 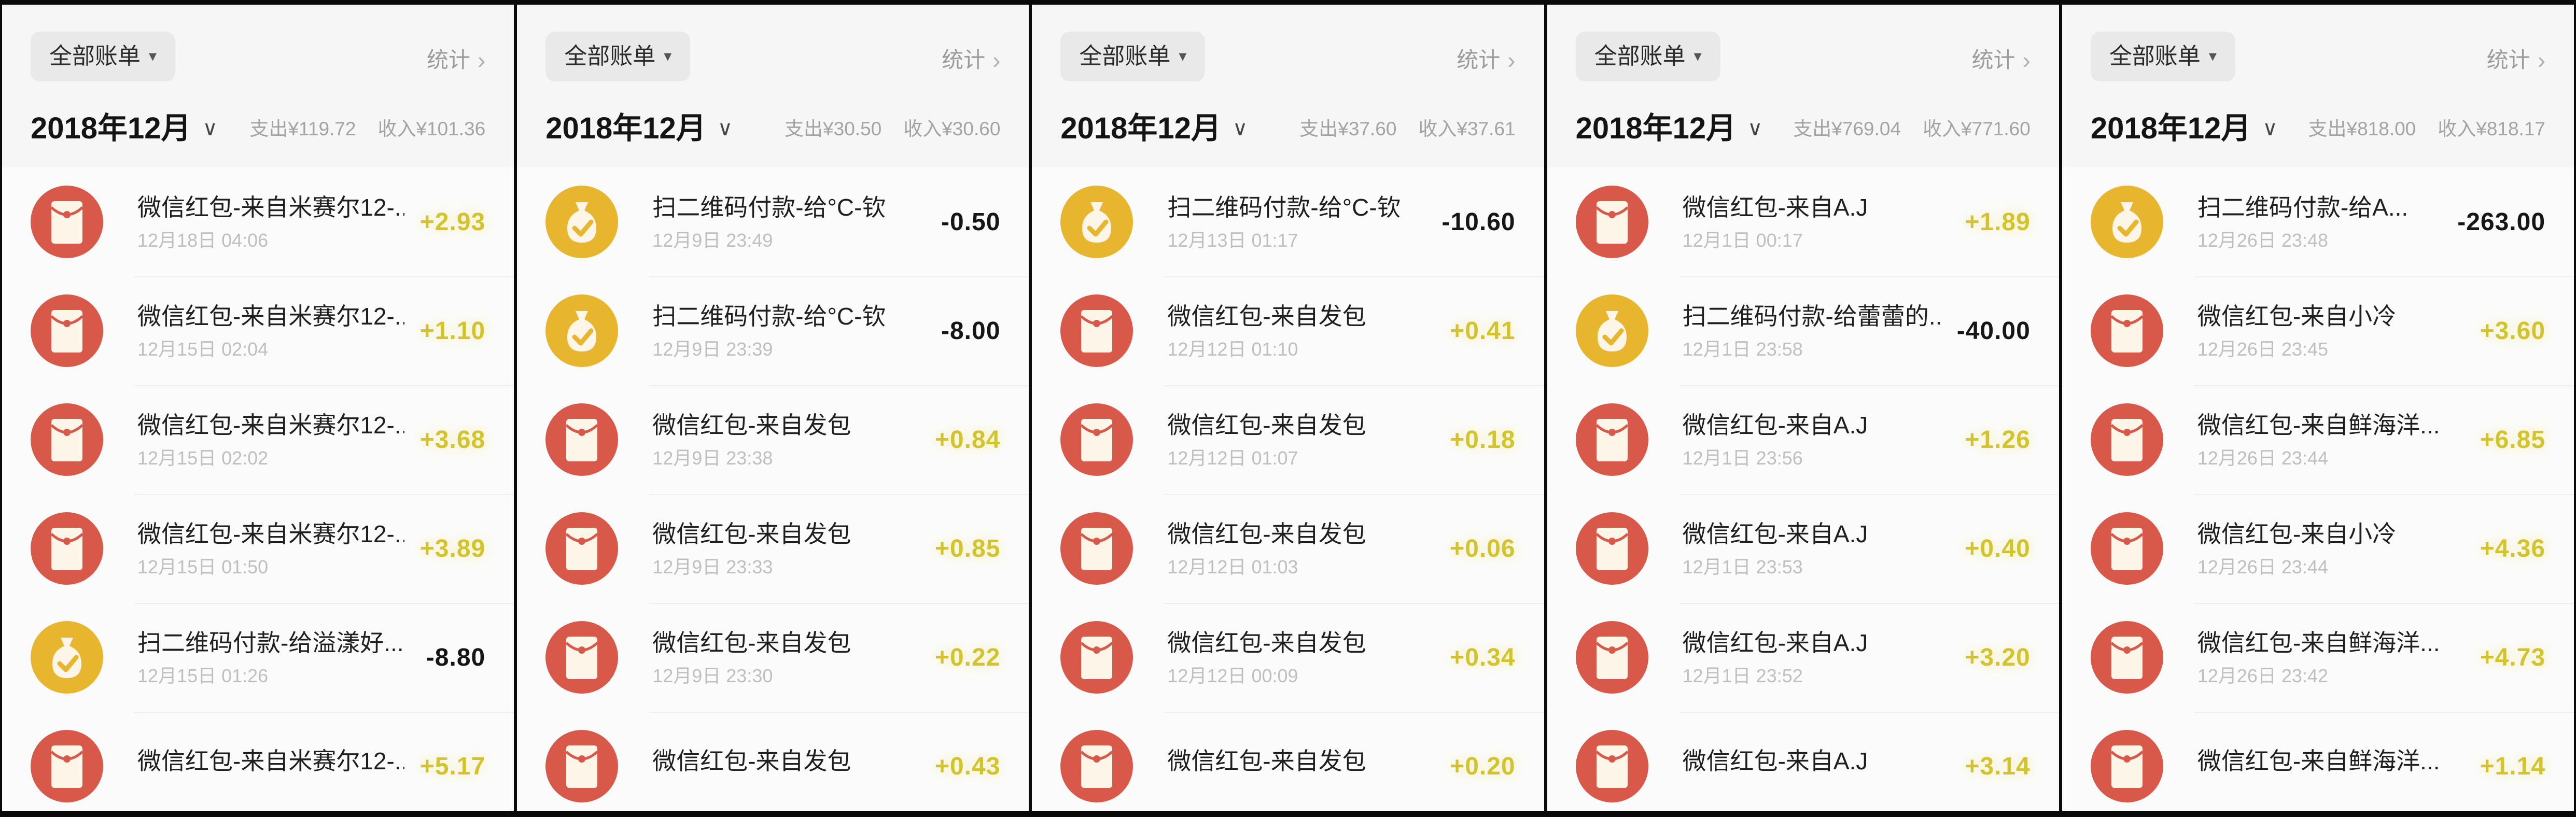 I want to click on transaction-row: 扫二维码付款-给°C-钦 12月13日 01:17 -10.60, so click(x=1288, y=221).